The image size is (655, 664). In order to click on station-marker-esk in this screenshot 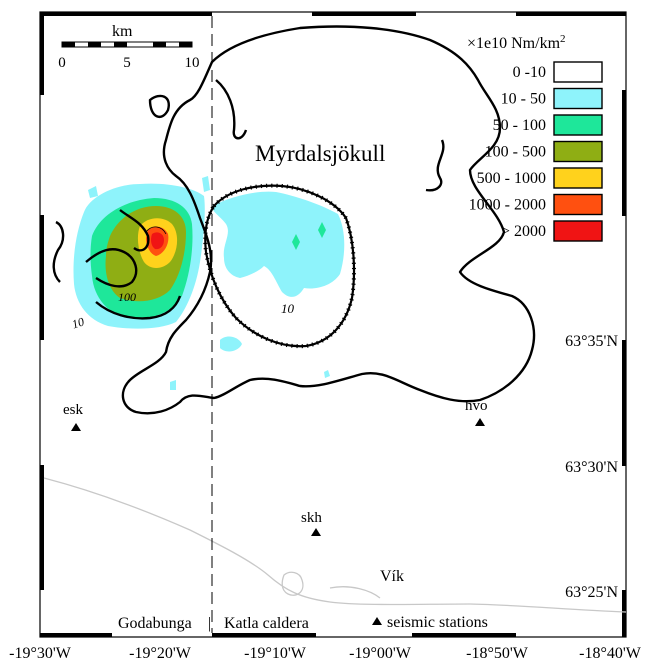, I will do `click(76, 427)`.